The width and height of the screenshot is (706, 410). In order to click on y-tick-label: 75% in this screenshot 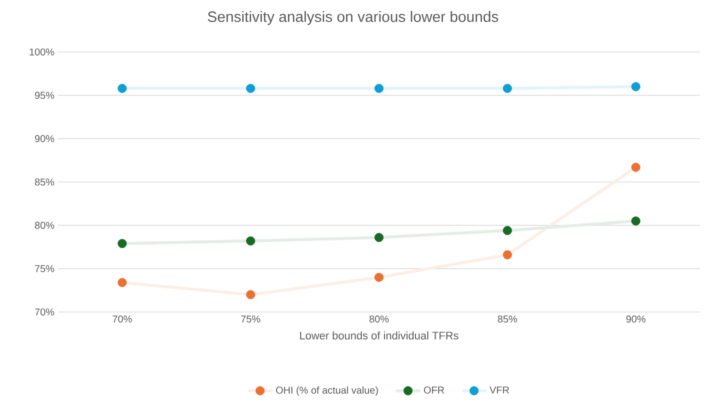, I will do `click(44, 268)`.